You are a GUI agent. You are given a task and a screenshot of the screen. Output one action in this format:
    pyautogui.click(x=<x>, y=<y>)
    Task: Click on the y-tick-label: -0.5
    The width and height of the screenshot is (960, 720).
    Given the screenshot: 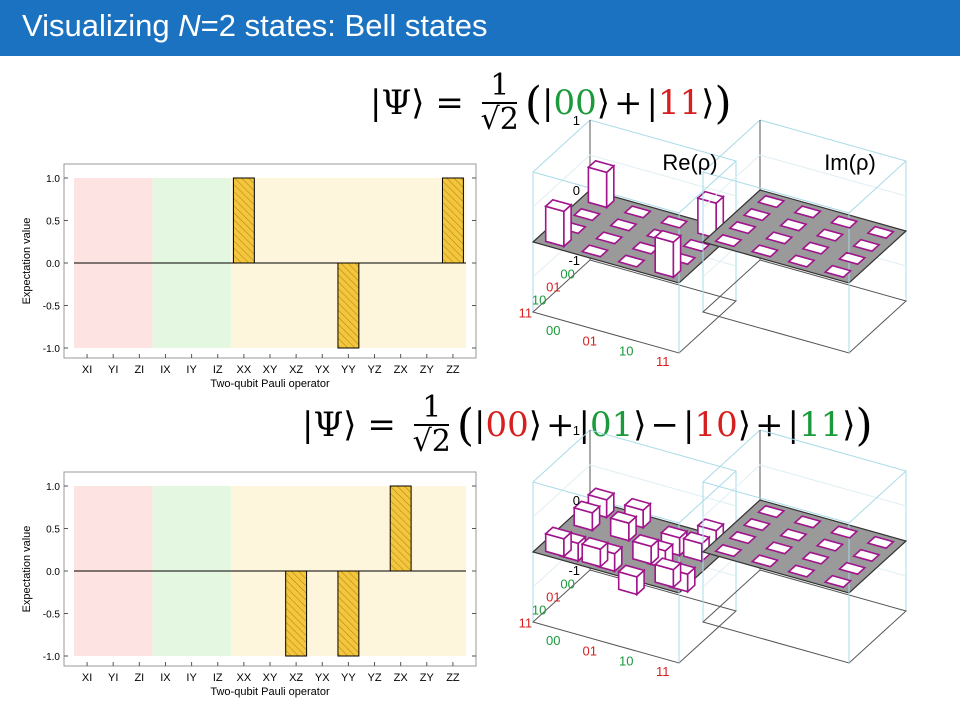 What is the action you would take?
    pyautogui.click(x=52, y=307)
    